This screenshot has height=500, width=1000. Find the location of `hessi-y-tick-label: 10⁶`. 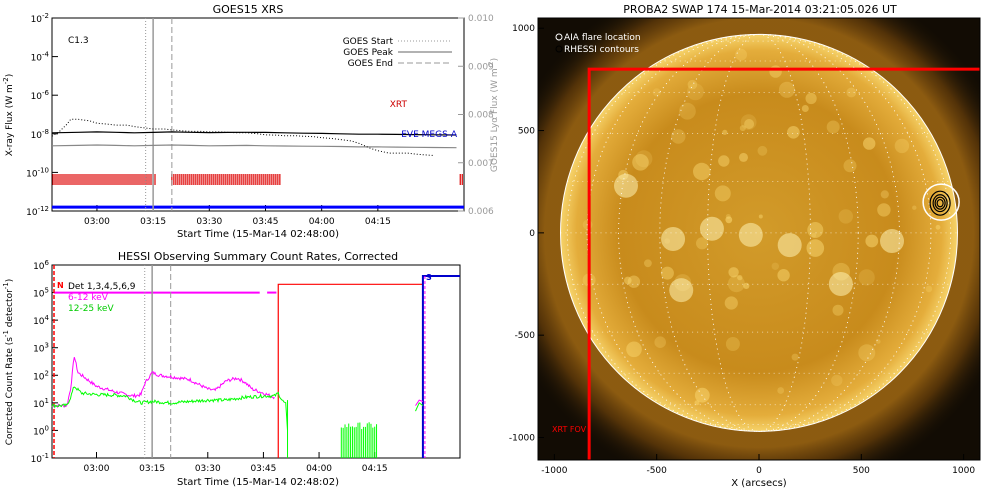

hessi-y-tick-label: 10⁶ is located at coordinates (41, 265).